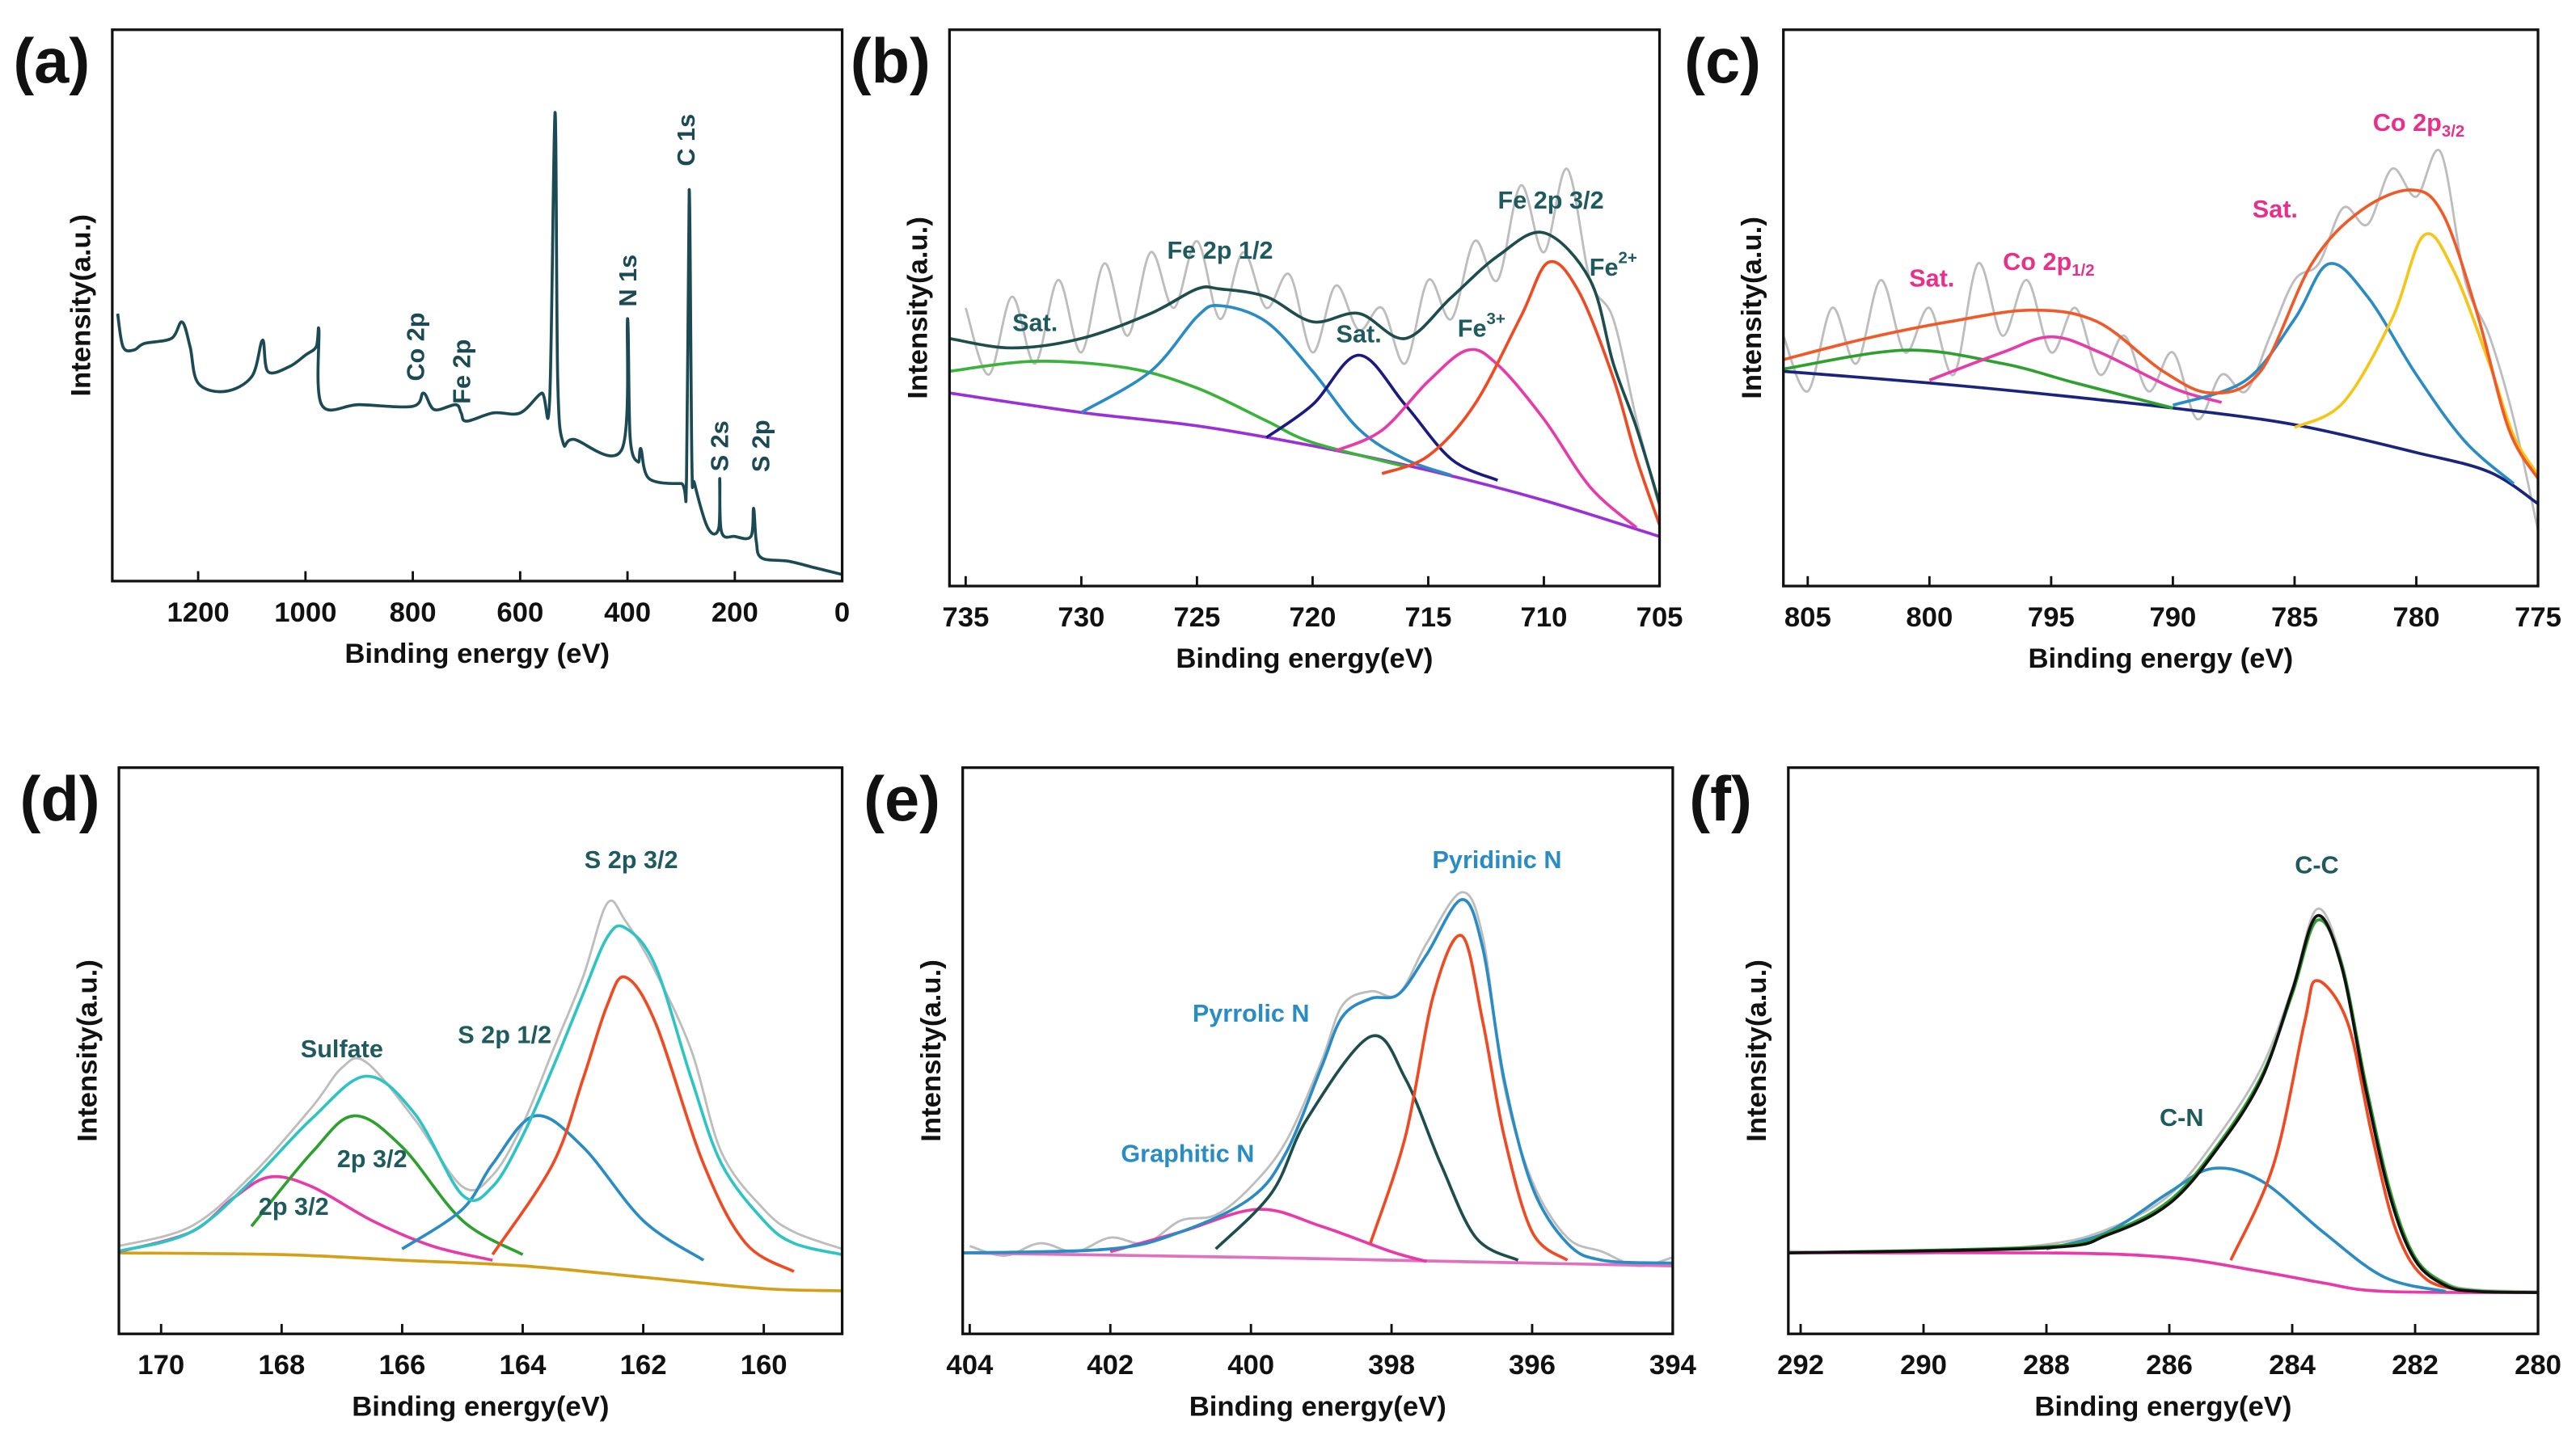  What do you see at coordinates (643, 1365) in the screenshot?
I see `x-tick-label: 162` at bounding box center [643, 1365].